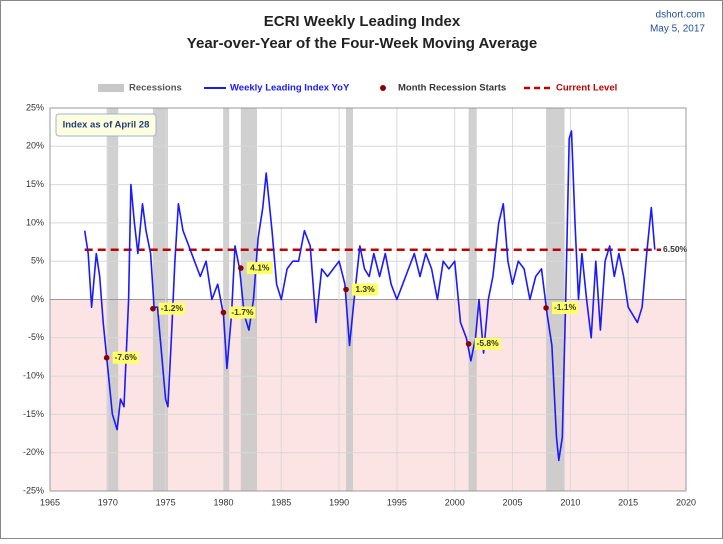 The height and width of the screenshot is (544, 723). I want to click on marker-value-label: -1.1%, so click(565, 307).